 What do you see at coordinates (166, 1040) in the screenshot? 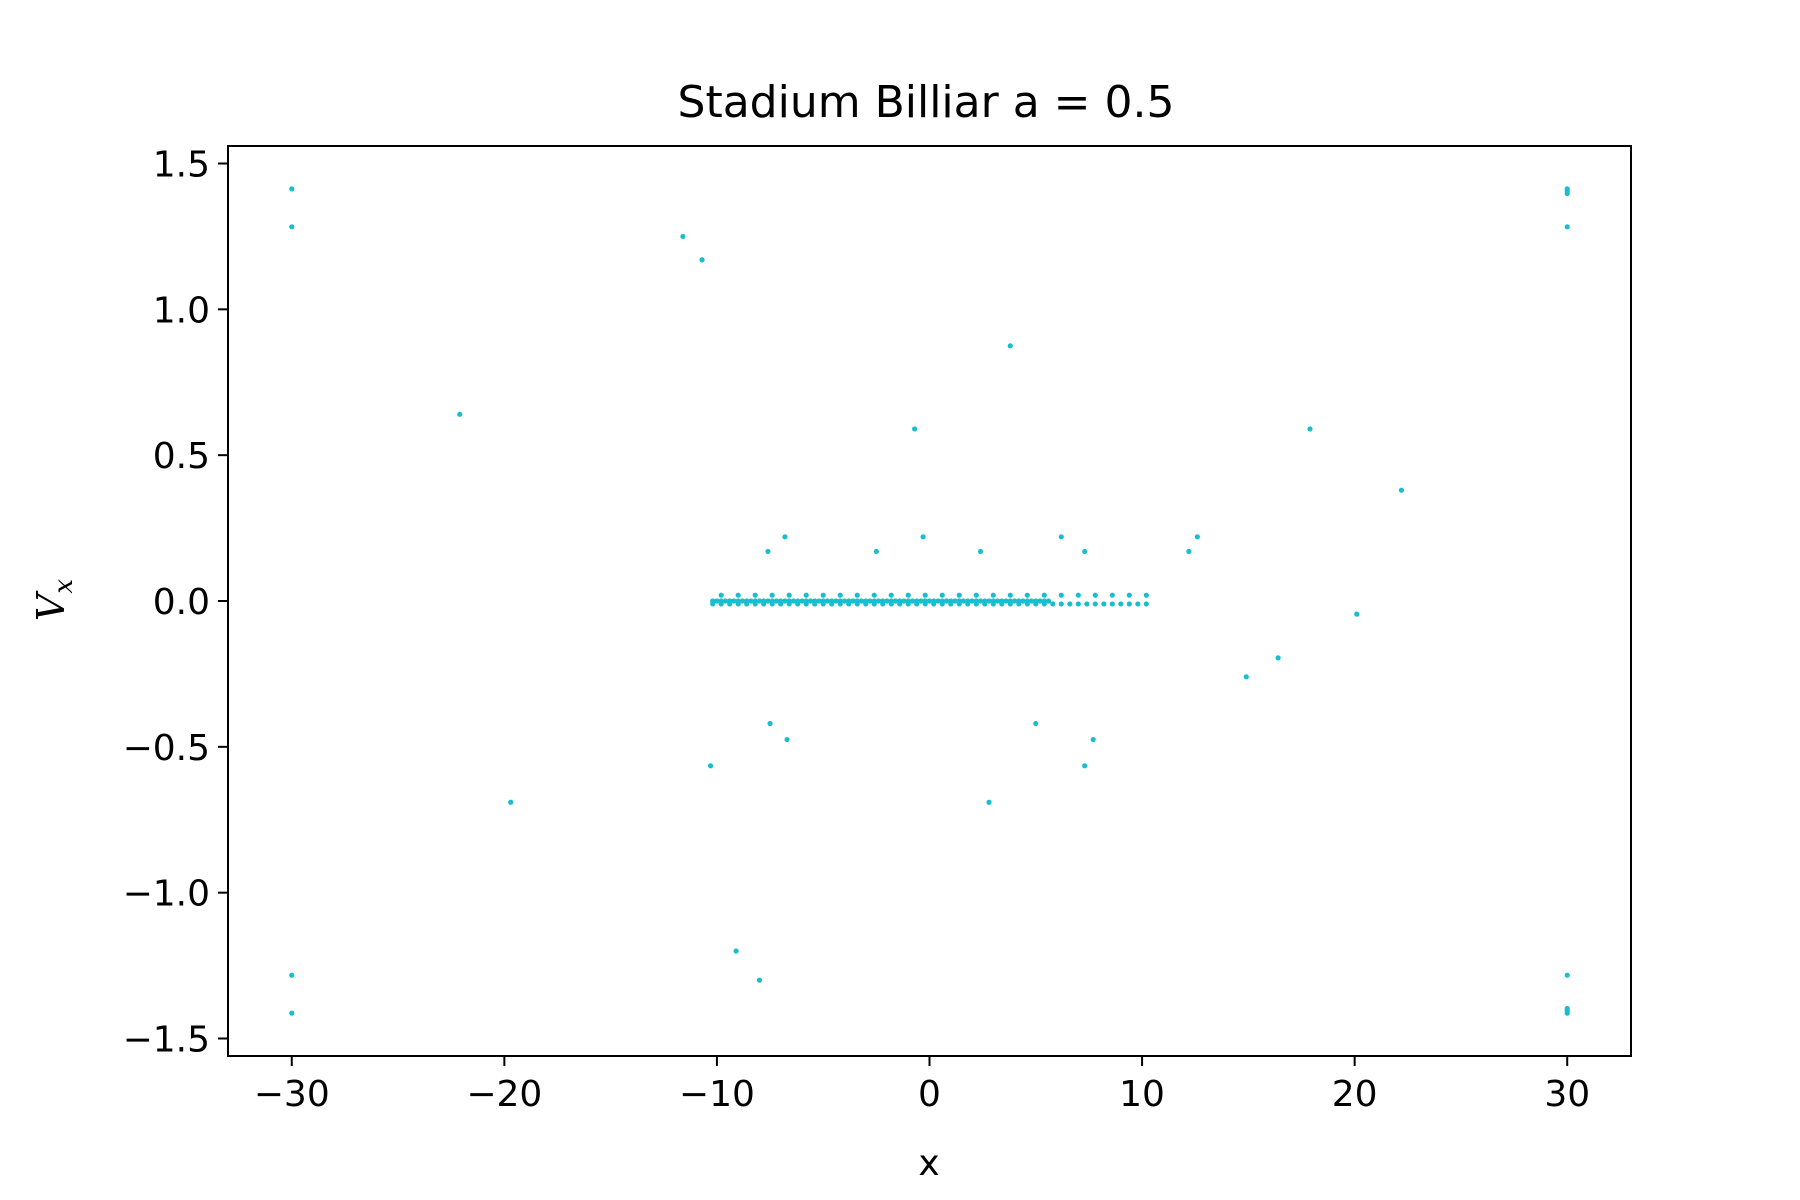
I see `y-tick-label: −1.5` at bounding box center [166, 1040].